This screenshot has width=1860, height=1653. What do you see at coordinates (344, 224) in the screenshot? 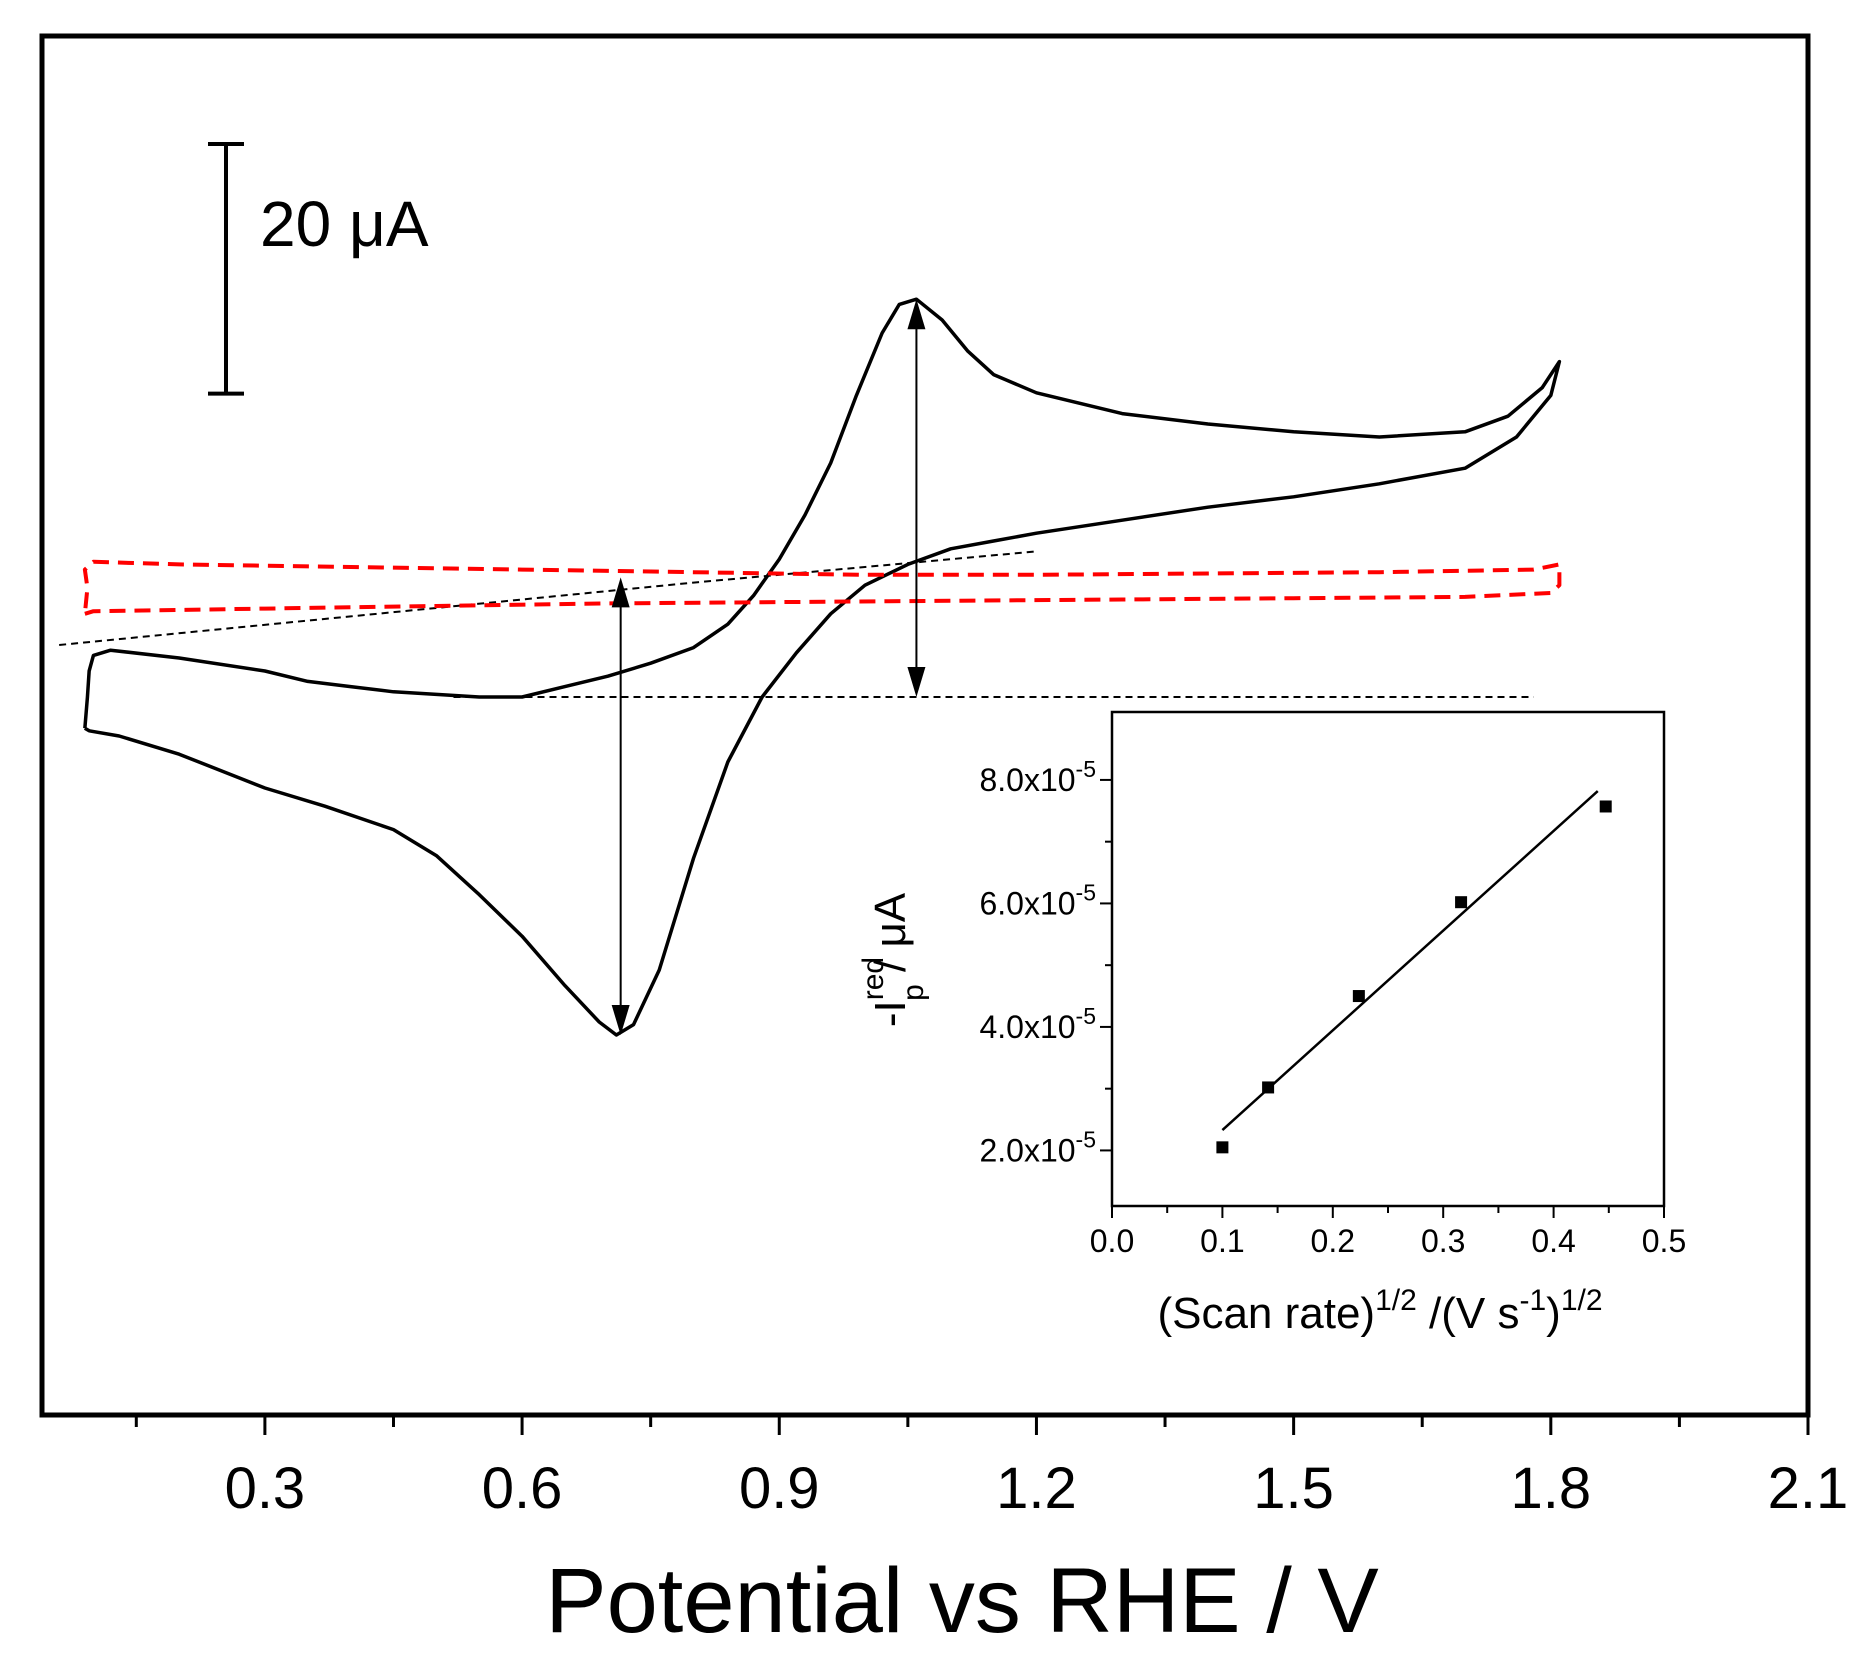
I see `scale-bar-label: 20 μA` at bounding box center [344, 224].